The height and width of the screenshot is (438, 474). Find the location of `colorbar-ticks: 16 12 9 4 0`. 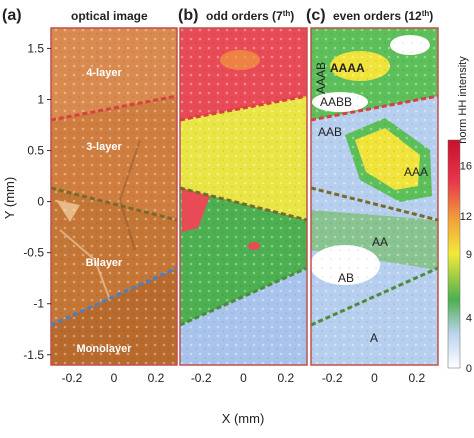

colorbar-ticks: 16 12 9 4 0 is located at coordinates (466, 267).